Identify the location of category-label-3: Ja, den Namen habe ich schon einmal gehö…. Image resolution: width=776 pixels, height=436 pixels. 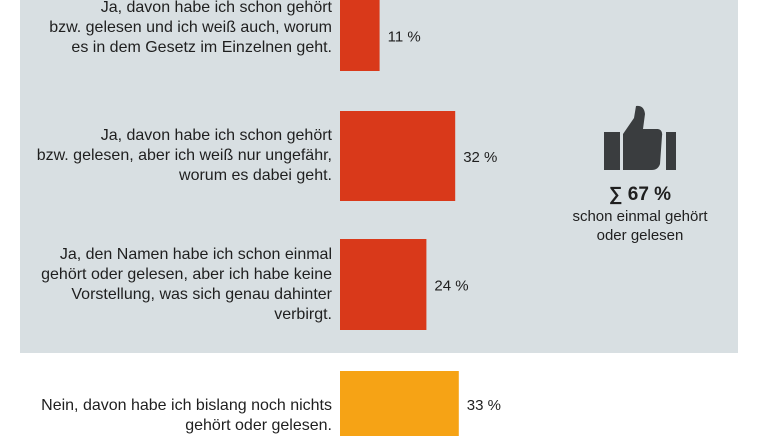
(186, 284).